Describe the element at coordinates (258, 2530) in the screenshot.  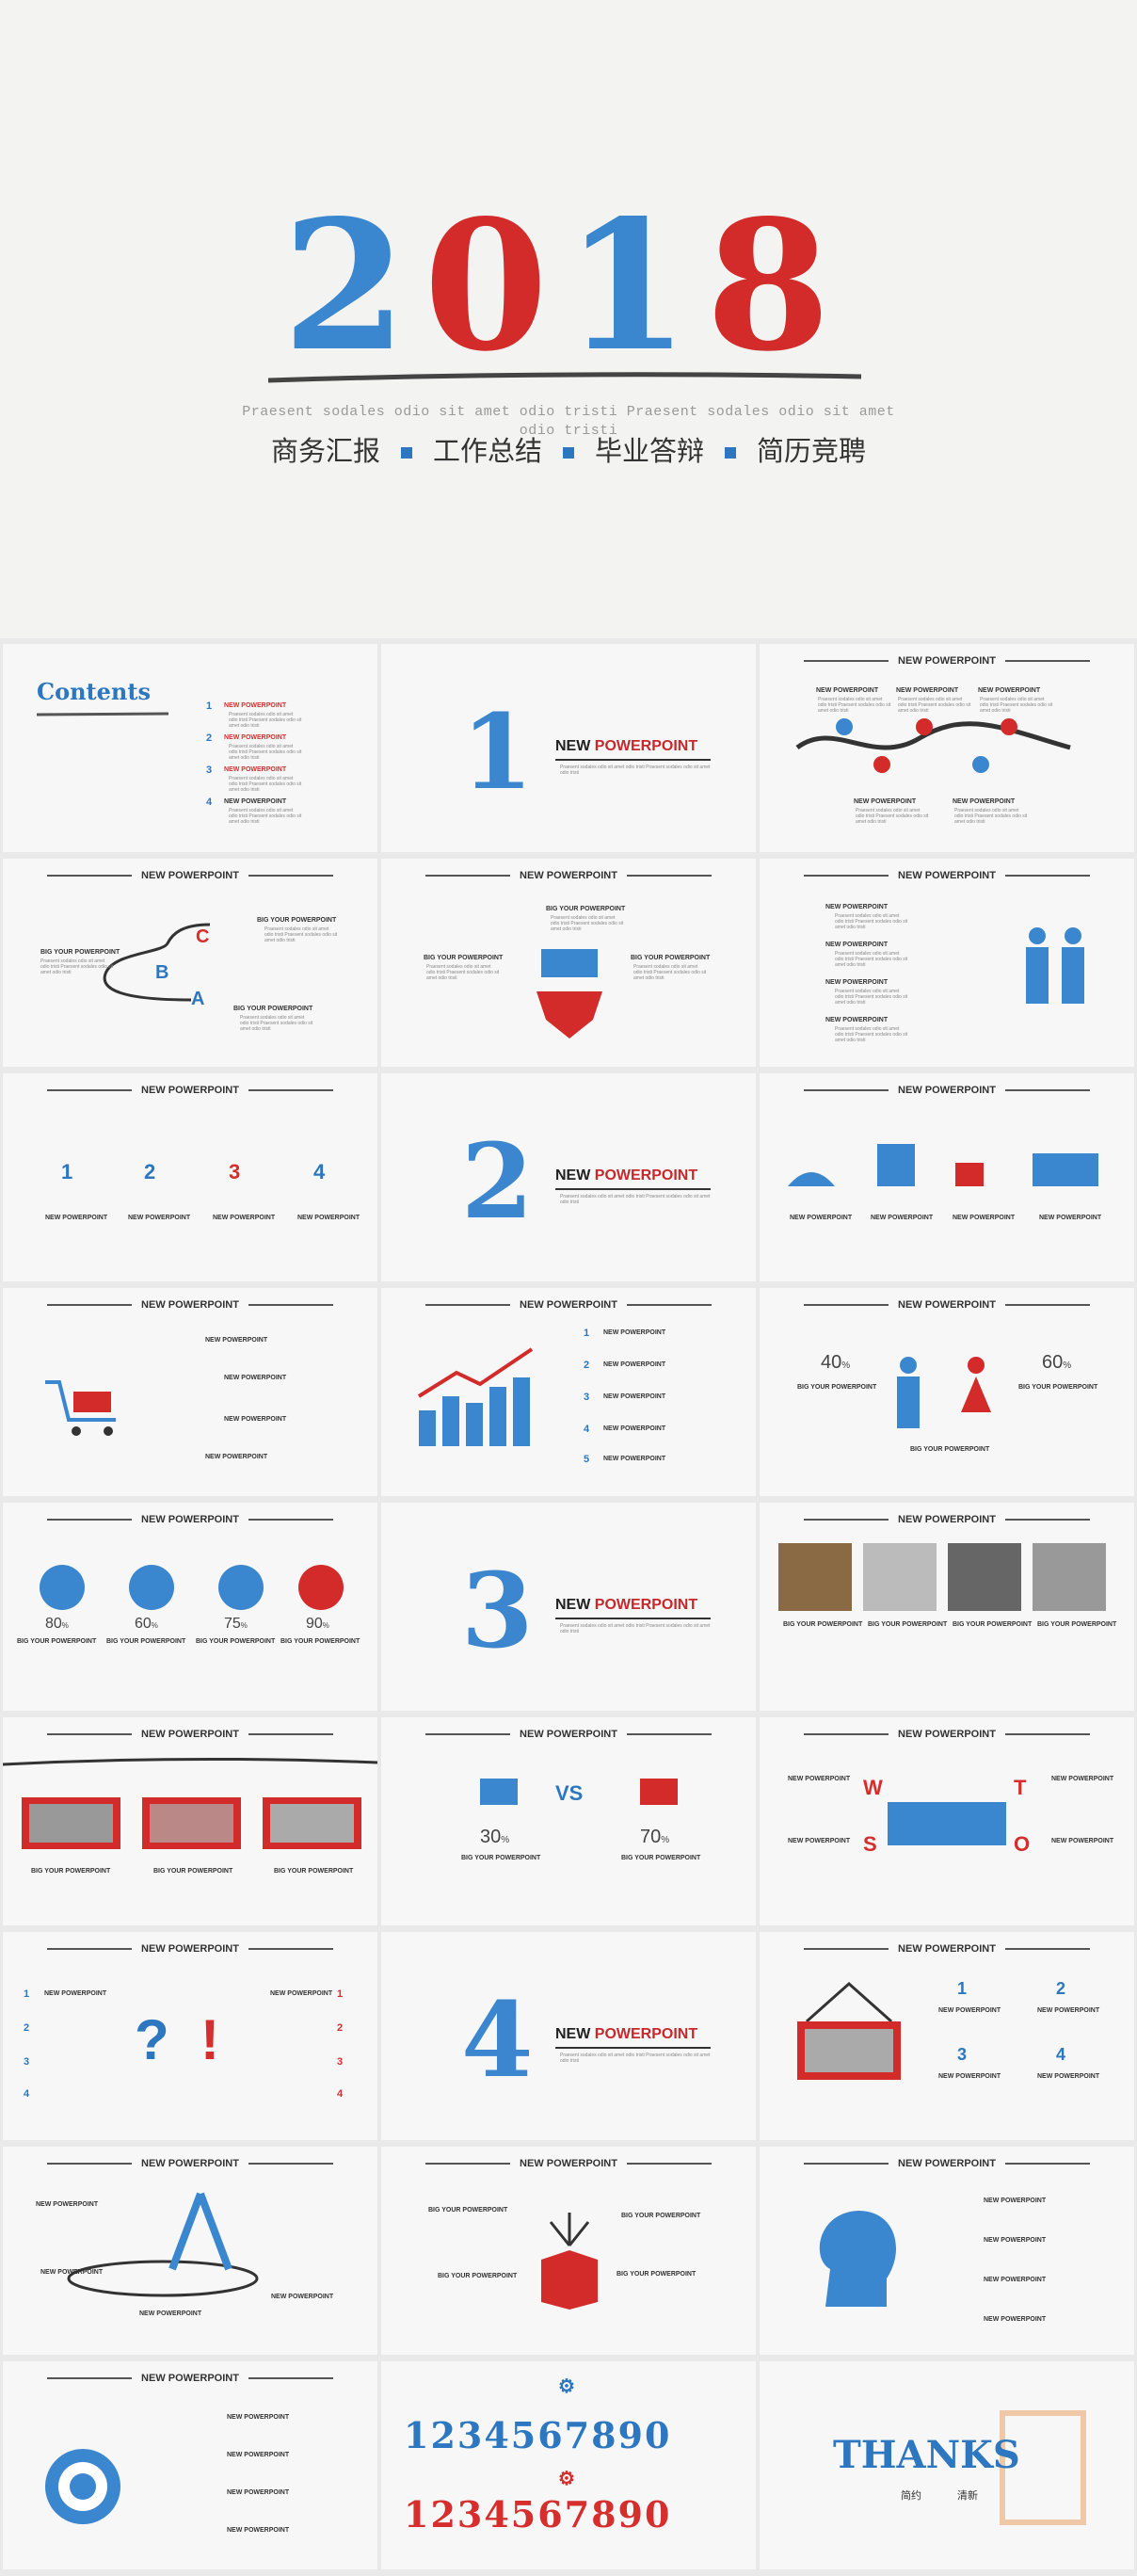
I see `target-label: NEW POWERPOINT` at that location.